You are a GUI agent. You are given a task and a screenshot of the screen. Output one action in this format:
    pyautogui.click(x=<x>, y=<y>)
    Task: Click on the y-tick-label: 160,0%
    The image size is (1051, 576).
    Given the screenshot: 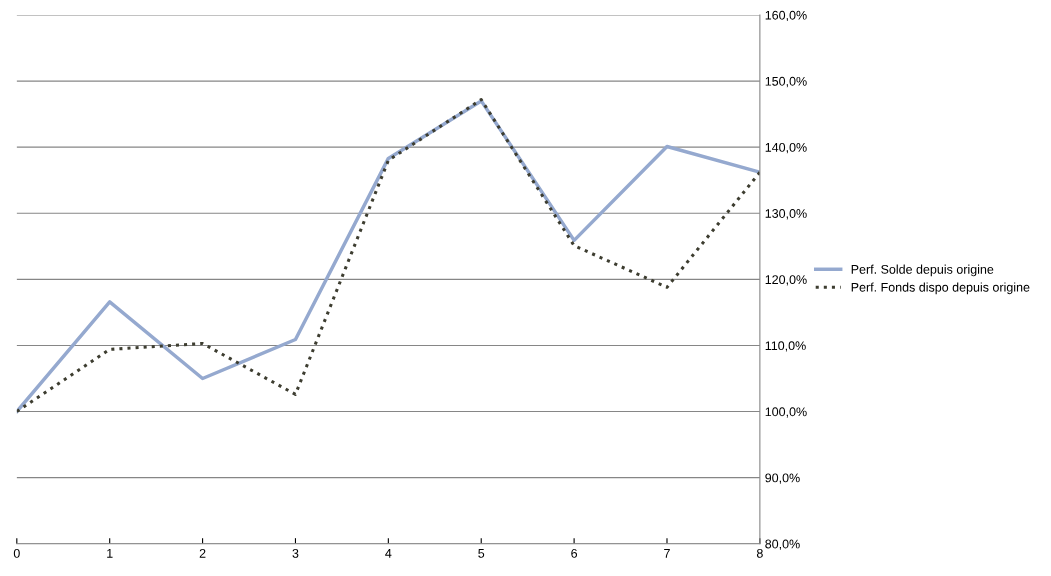 What is the action you would take?
    pyautogui.click(x=786, y=16)
    